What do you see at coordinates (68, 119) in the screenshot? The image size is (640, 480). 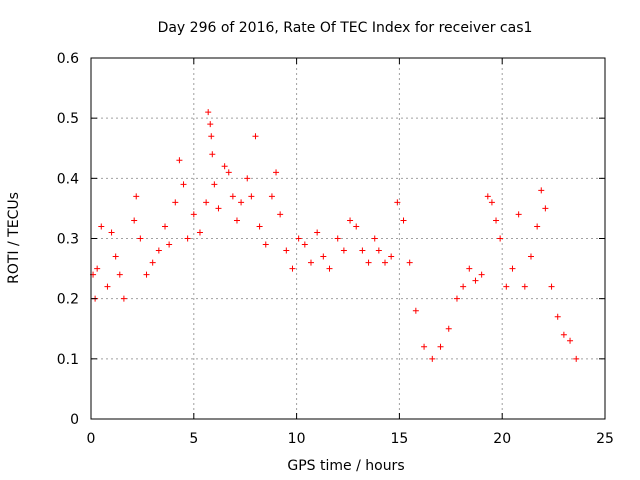 I see `y-tick-label: 0.5` at bounding box center [68, 119].